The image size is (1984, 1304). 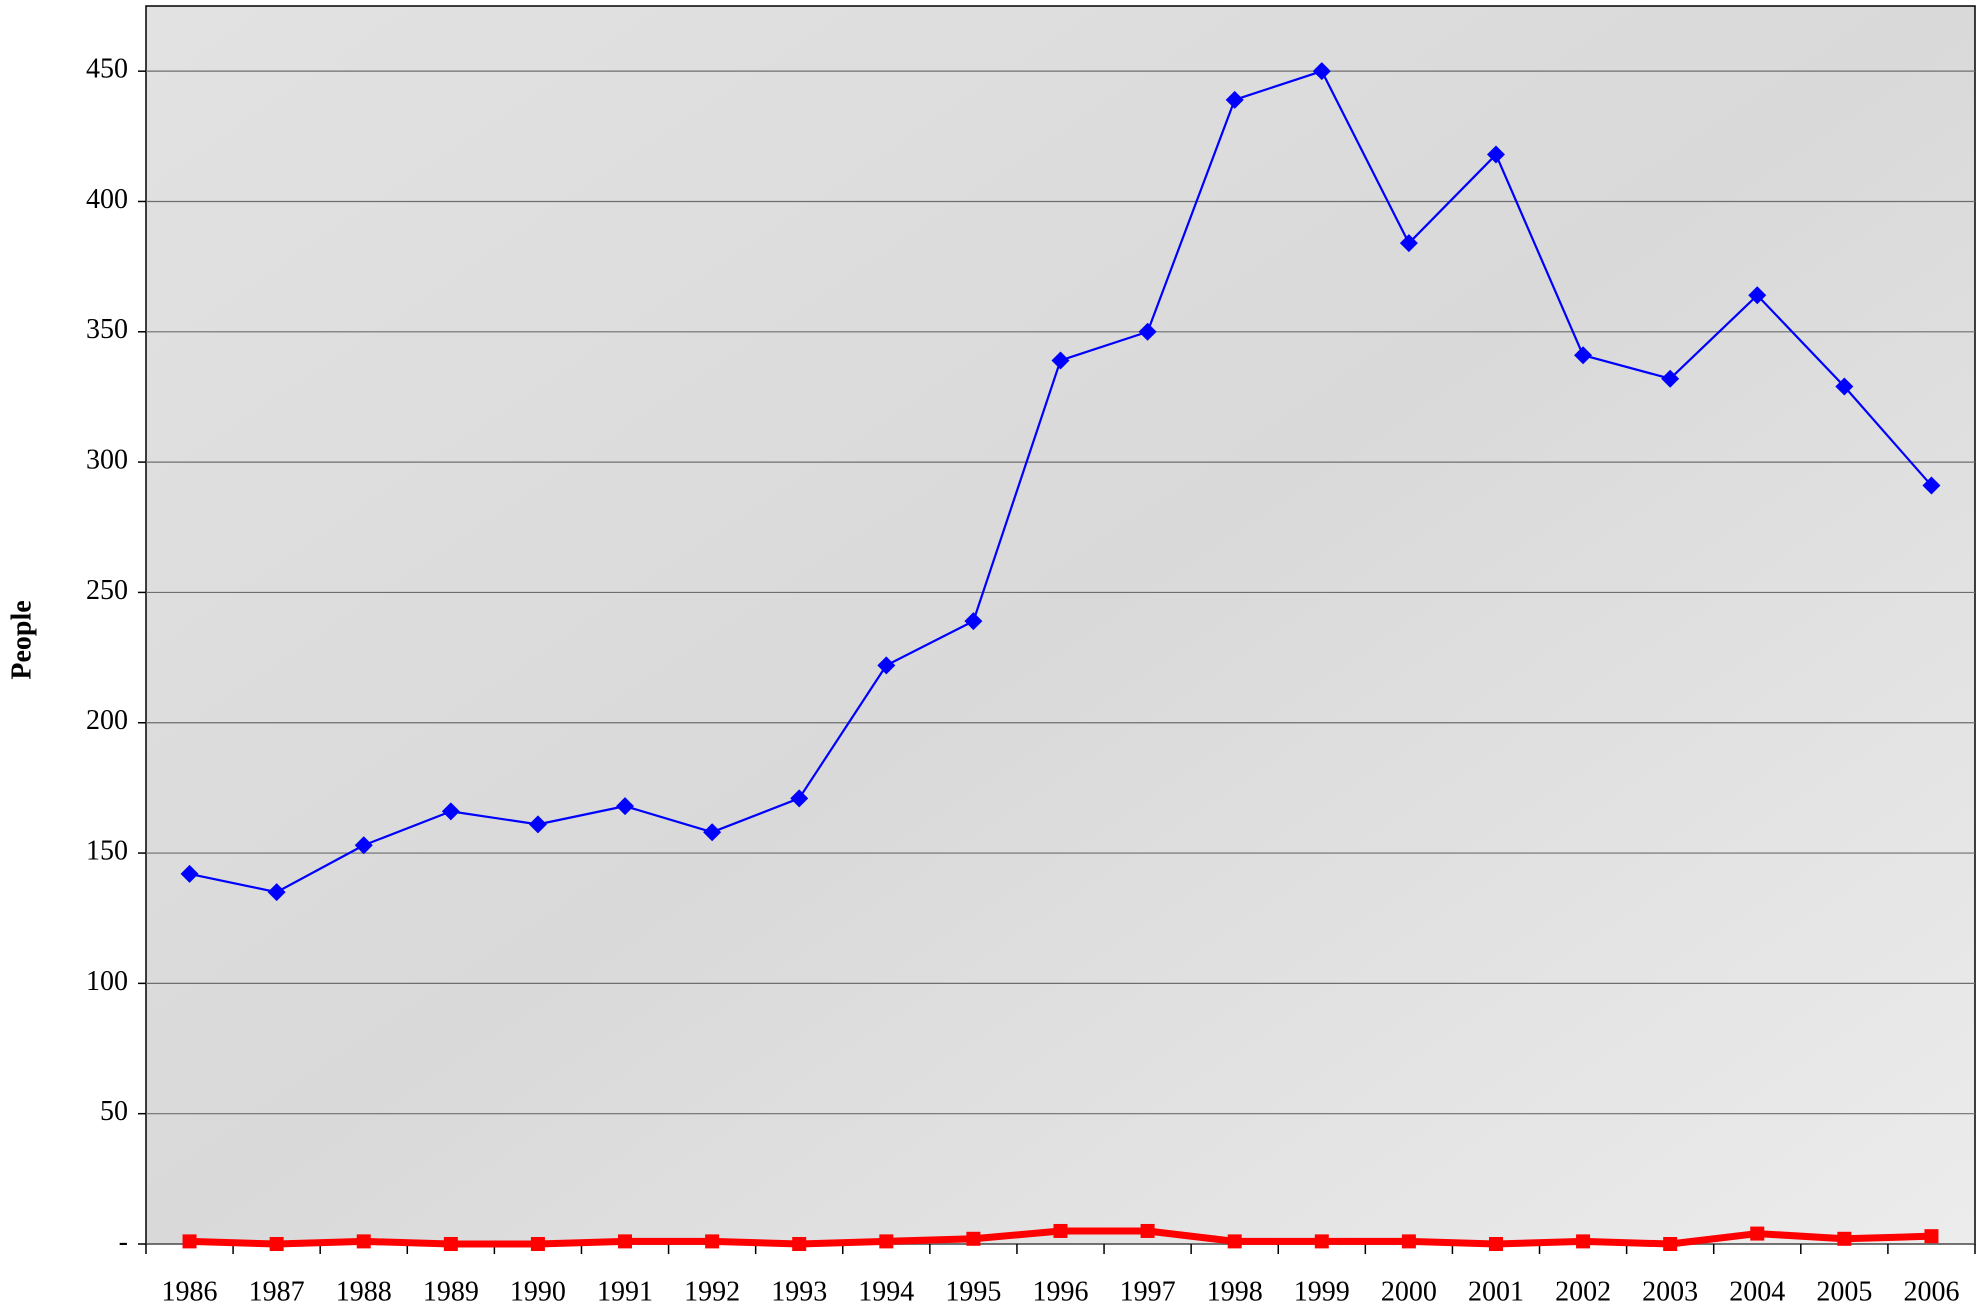 I want to click on x-tick-label: 1990, so click(x=538, y=1290).